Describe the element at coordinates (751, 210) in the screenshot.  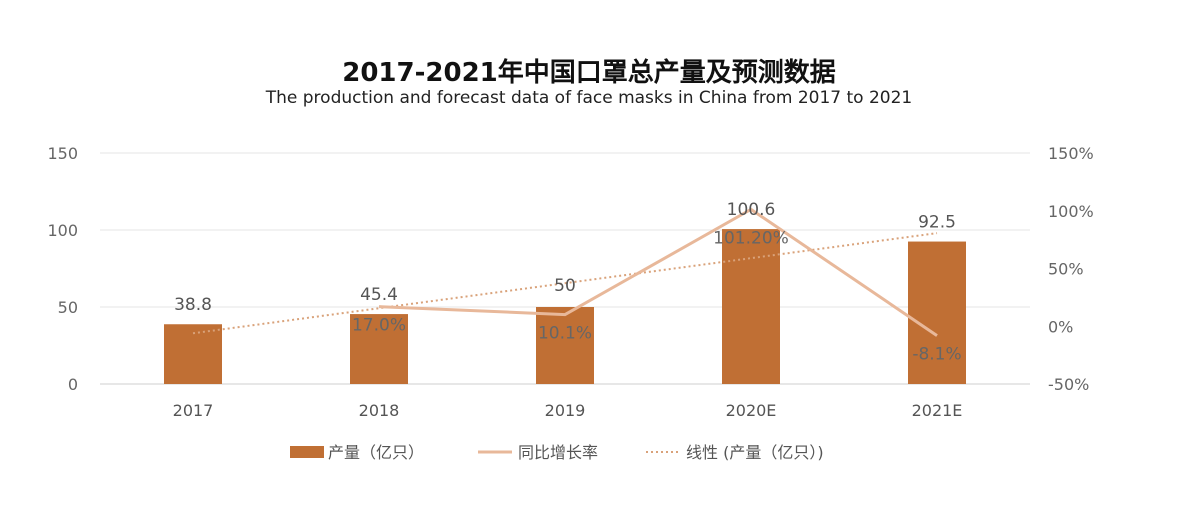
I see `bar-value-label: 100.6` at that location.